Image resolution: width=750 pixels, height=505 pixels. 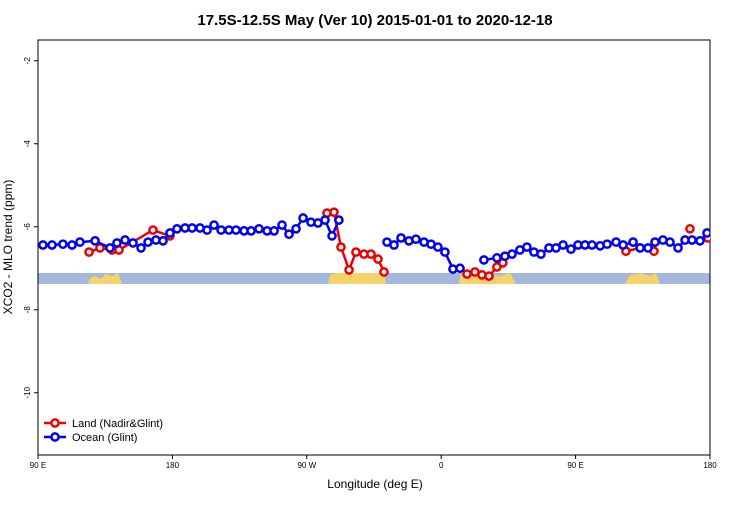 I want to click on land-mask-strip, so click(x=374, y=278).